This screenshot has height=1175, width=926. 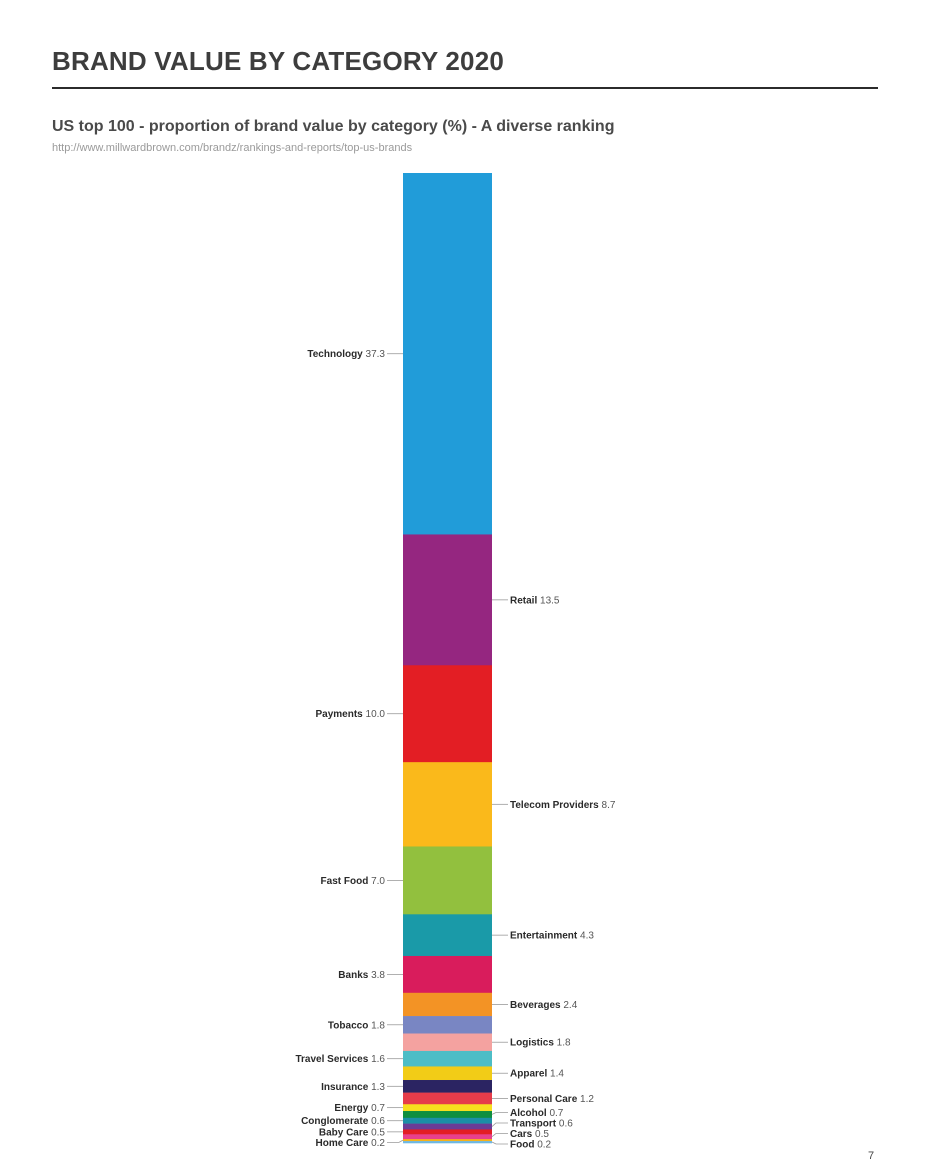 I want to click on segment-name-fast-food: Fast Food, so click(x=345, y=881).